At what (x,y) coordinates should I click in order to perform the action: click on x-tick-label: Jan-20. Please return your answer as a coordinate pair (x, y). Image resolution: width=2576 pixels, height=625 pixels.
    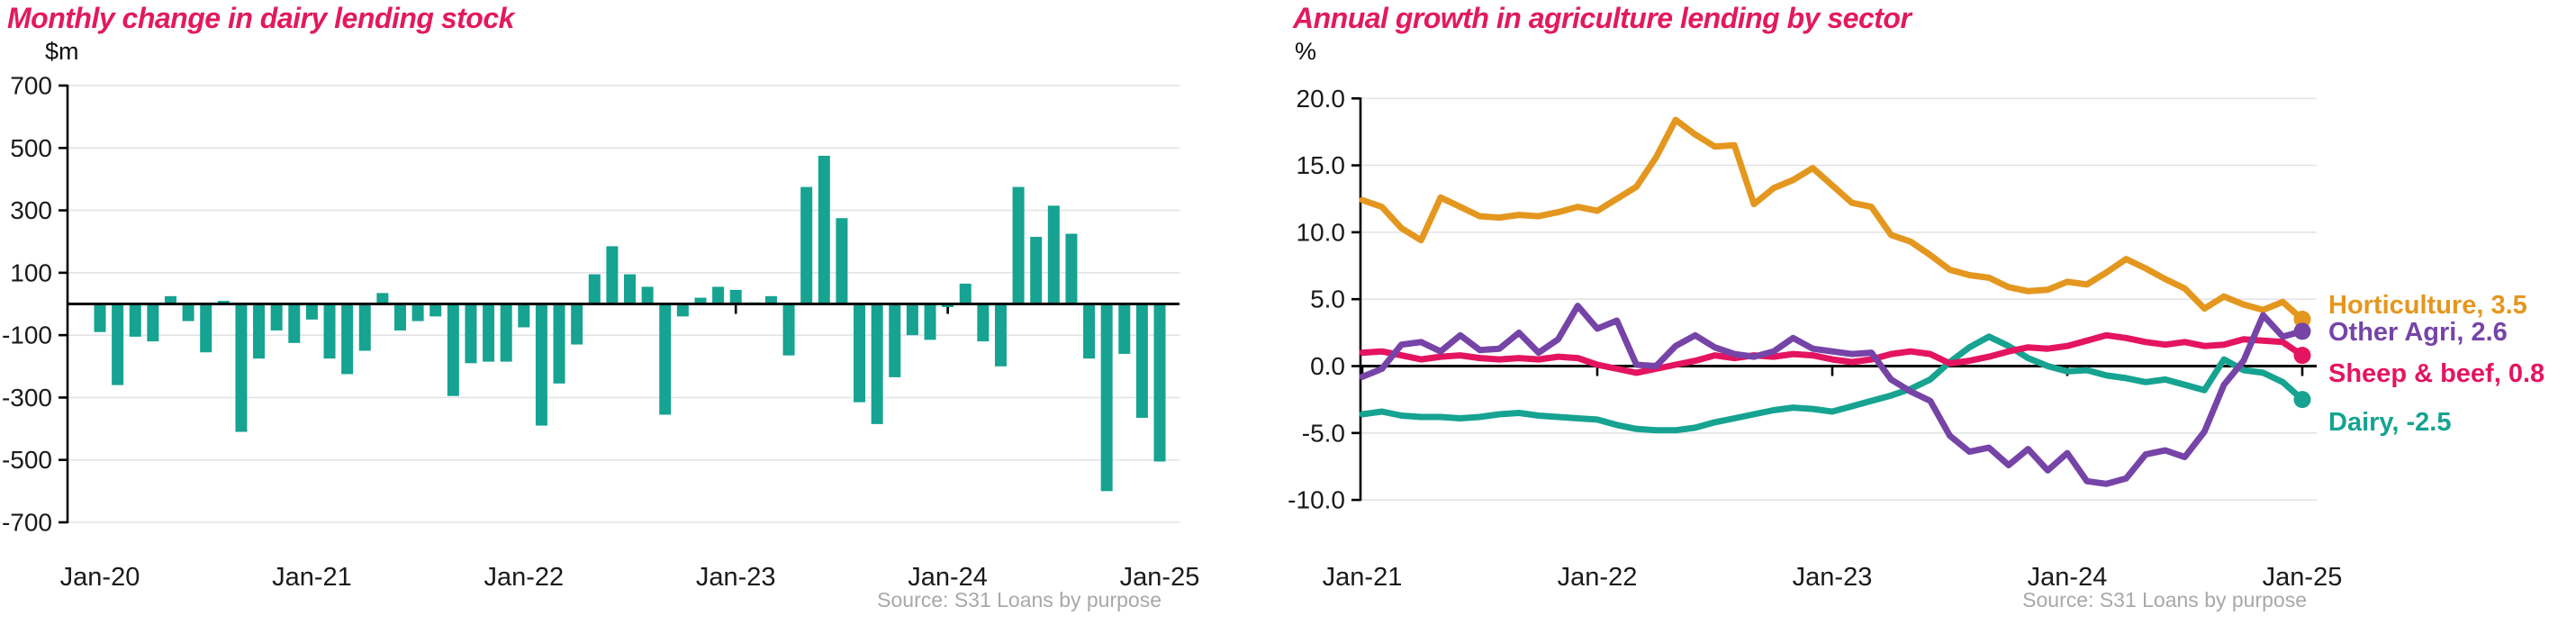
    Looking at the image, I should click on (100, 578).